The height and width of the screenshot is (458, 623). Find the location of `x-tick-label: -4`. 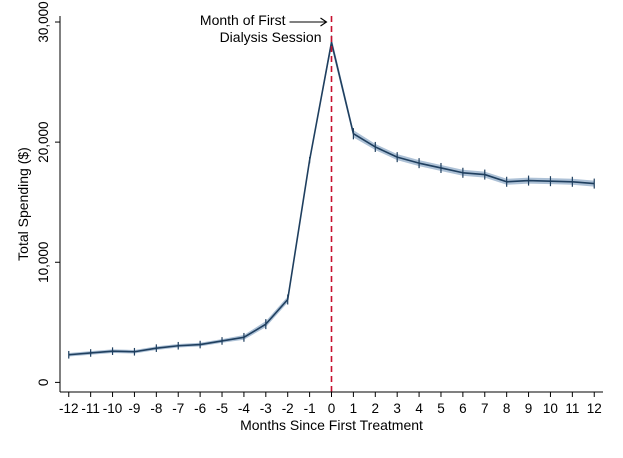

x-tick-label: -4 is located at coordinates (244, 408).